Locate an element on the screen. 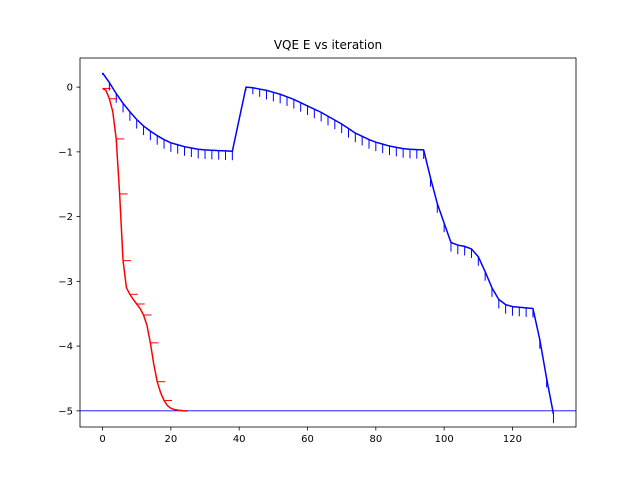 The width and height of the screenshot is (640, 480). x-tick-label-0: 0 is located at coordinates (102, 439).